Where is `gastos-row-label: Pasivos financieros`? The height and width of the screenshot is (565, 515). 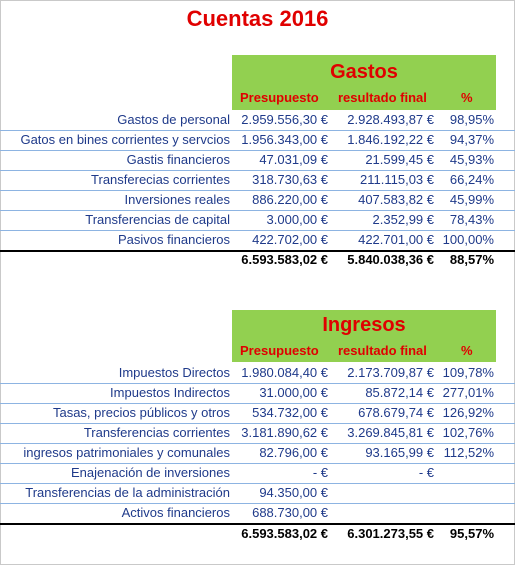
gastos-row-label: Pasivos financieros is located at coordinates (174, 239).